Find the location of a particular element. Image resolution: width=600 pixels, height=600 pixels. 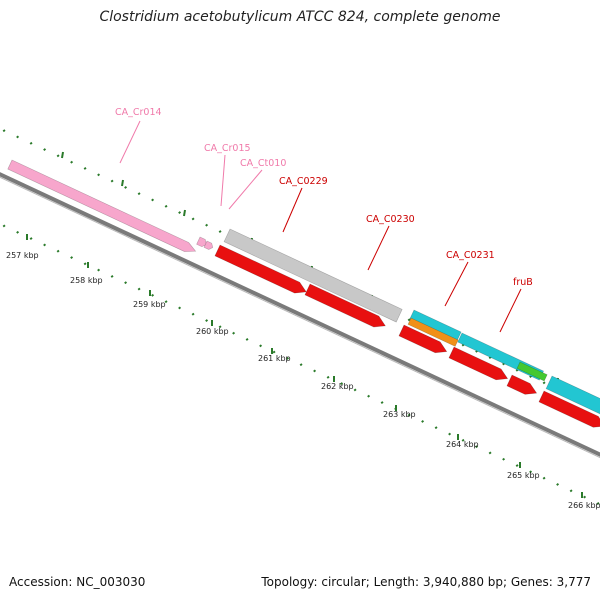

feature-ca-c0230 is located at coordinates (345, 305).